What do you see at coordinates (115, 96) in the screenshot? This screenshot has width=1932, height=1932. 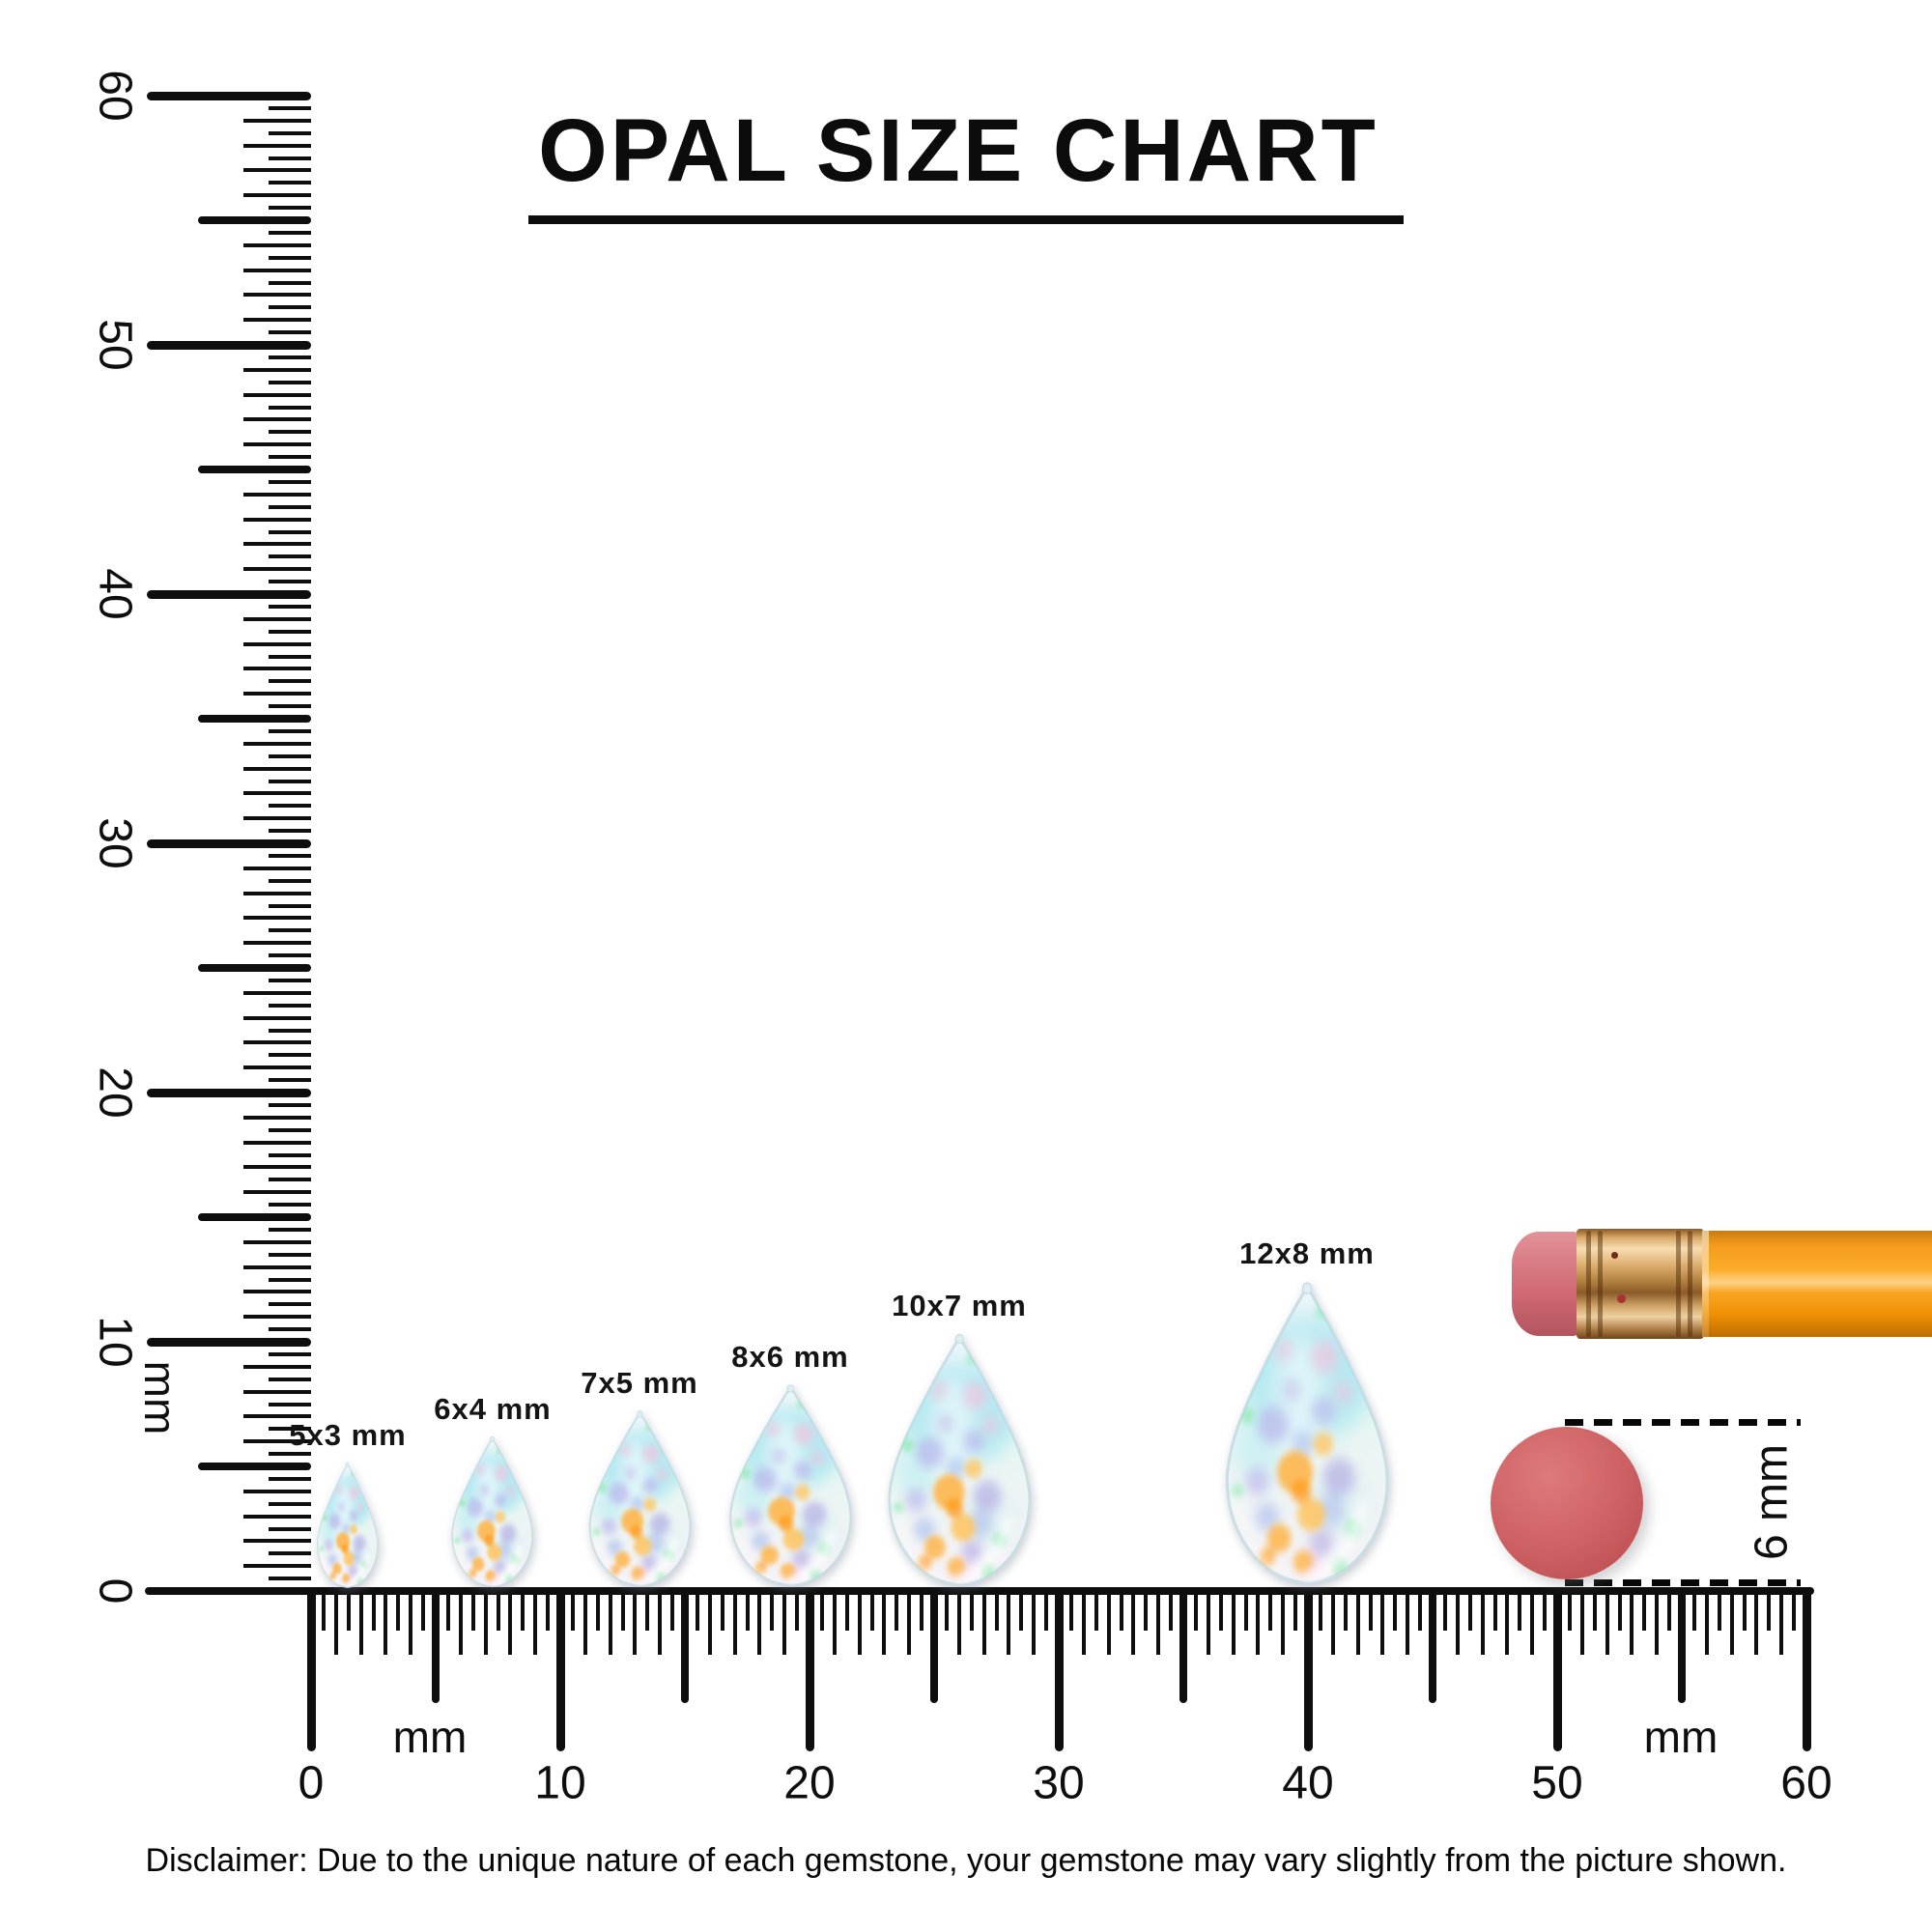 I see `v-ruler-number: 60` at bounding box center [115, 96].